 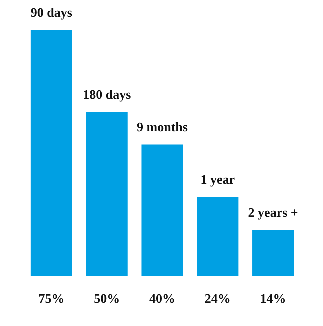 I want to click on data-label: 50%, so click(x=107, y=298).